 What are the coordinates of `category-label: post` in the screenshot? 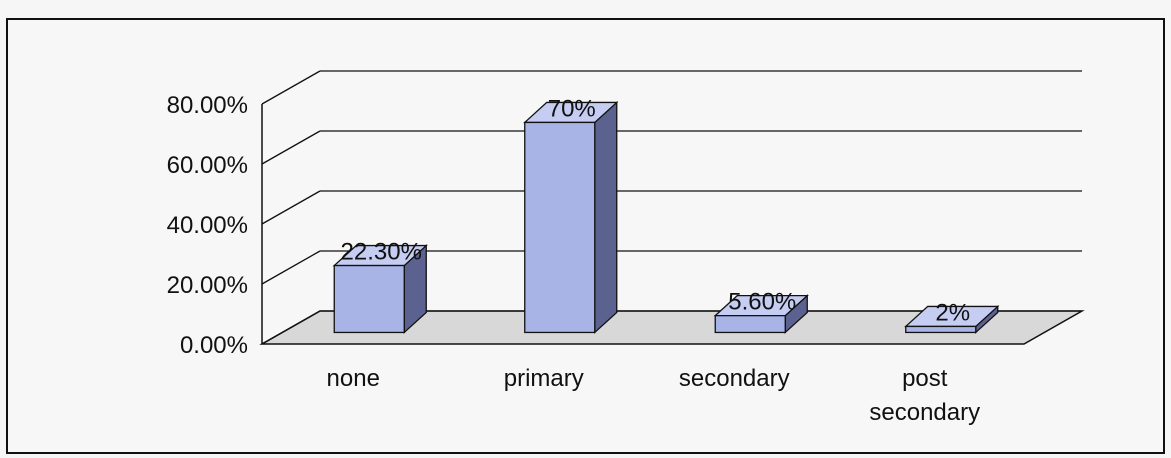 It's located at (925, 378).